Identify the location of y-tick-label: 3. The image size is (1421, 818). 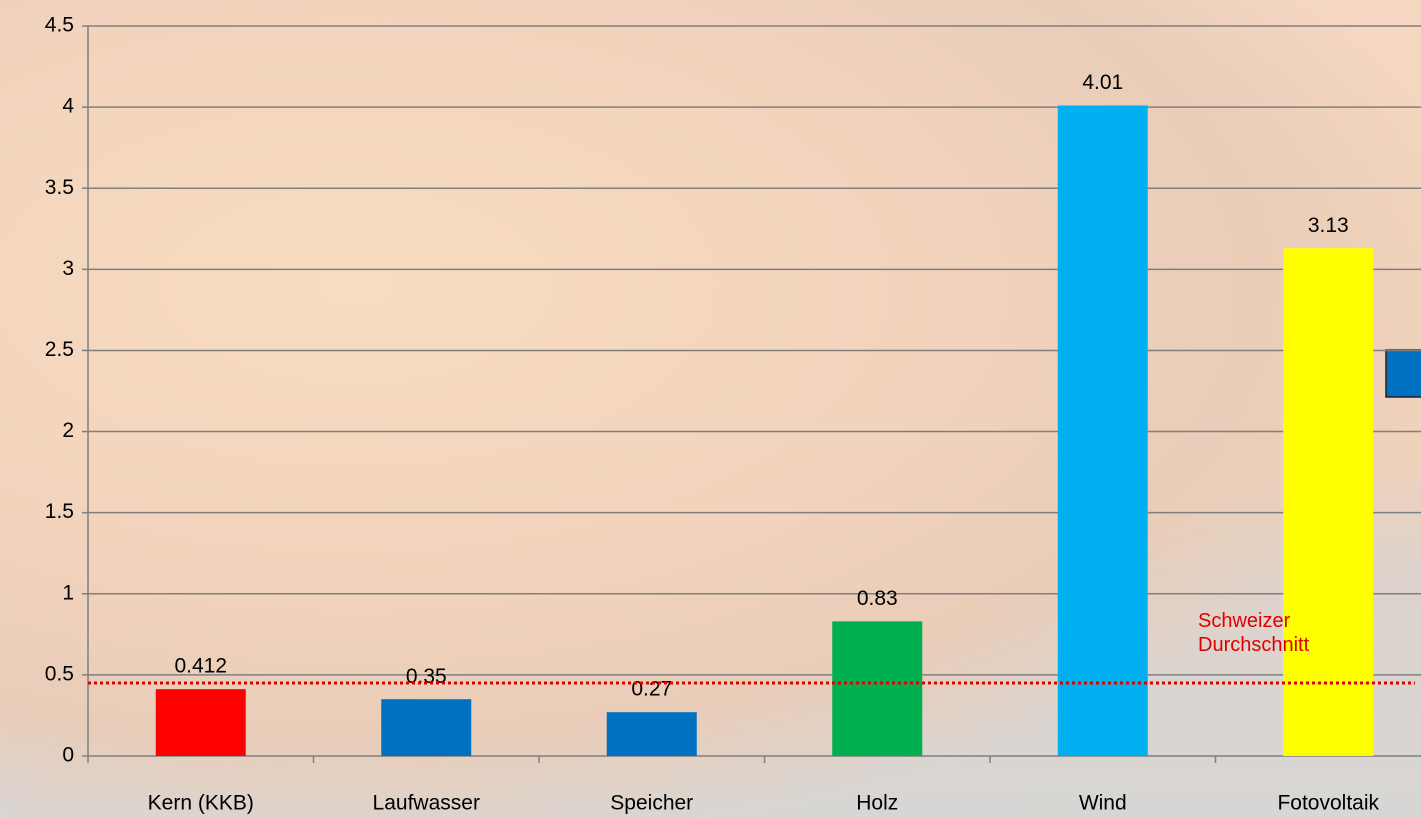
(68, 268).